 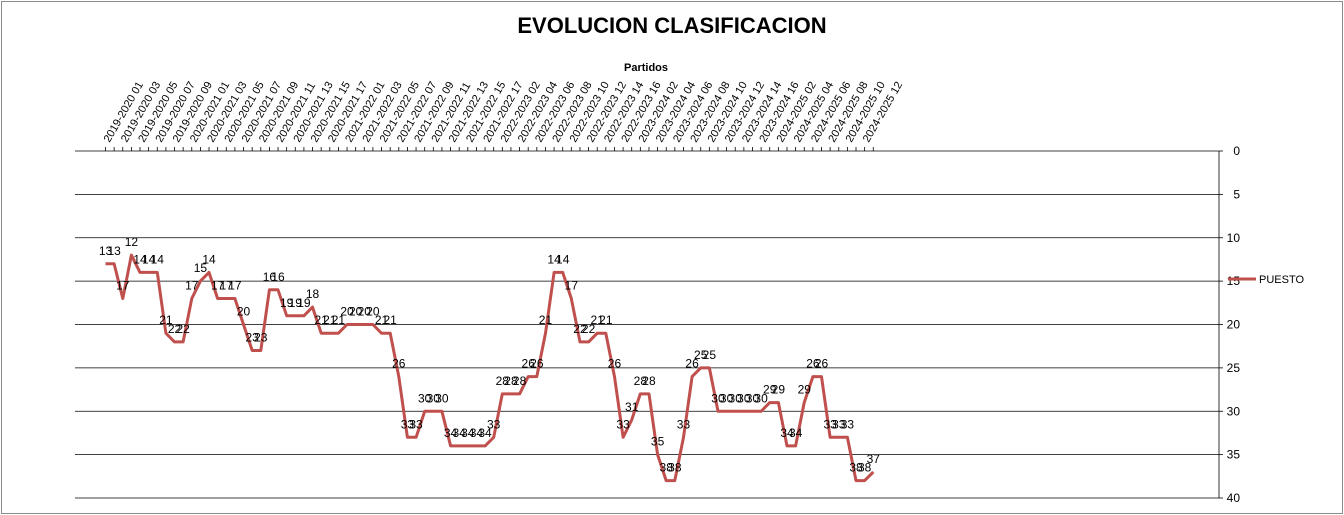 I want to click on y-tick-label: 0, so click(x=1236, y=151).